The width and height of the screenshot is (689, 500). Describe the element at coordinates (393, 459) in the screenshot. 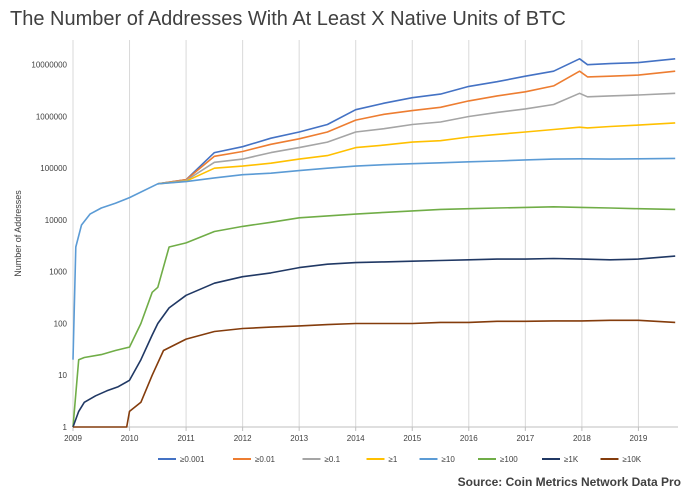

I see `legend-label: ≥1` at that location.